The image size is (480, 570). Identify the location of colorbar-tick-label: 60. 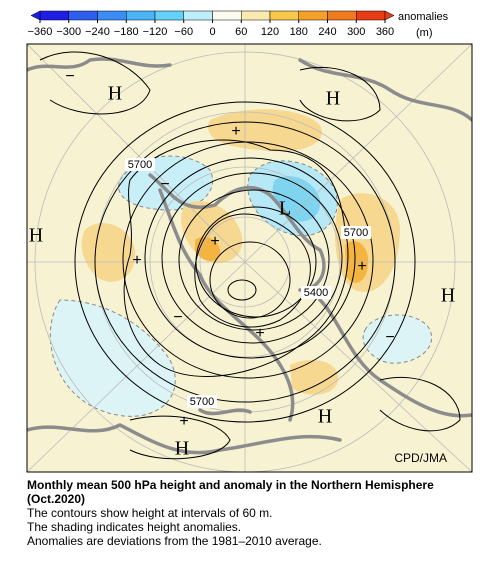
(241, 32).